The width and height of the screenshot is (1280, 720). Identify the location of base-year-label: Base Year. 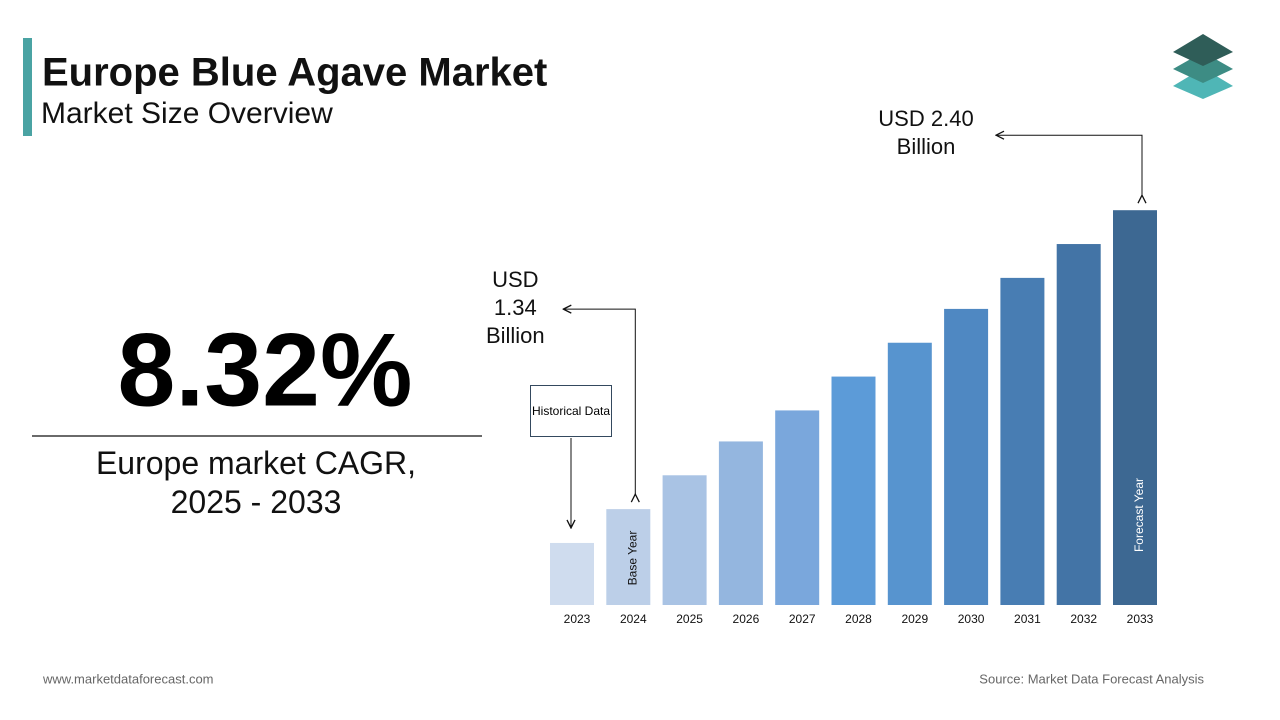
(632, 558).